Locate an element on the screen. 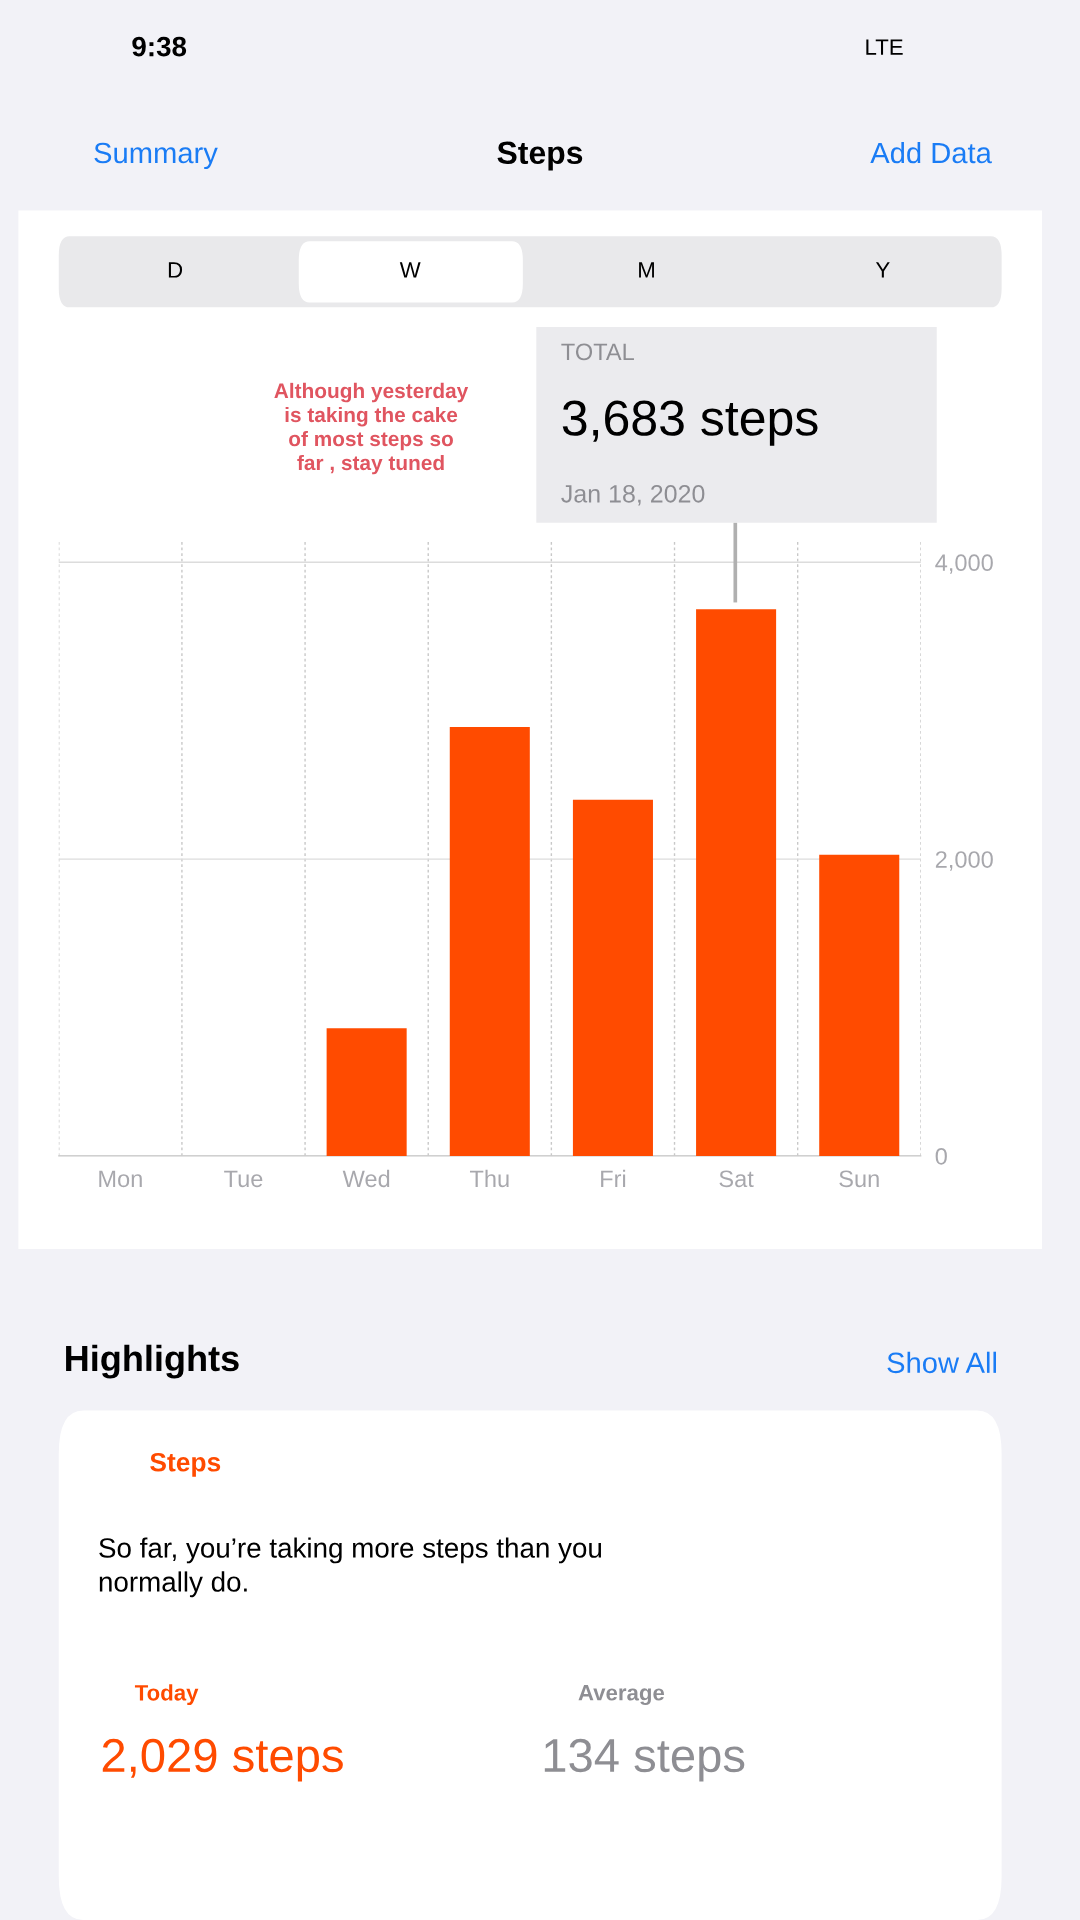 The width and height of the screenshot is (1080, 1920). chart-title: Steps is located at coordinates (540, 156).